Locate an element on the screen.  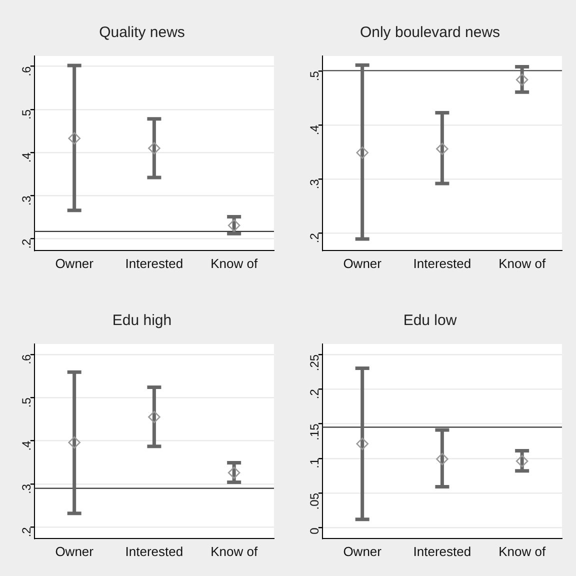
chart-title: Edu low is located at coordinates (430, 321).